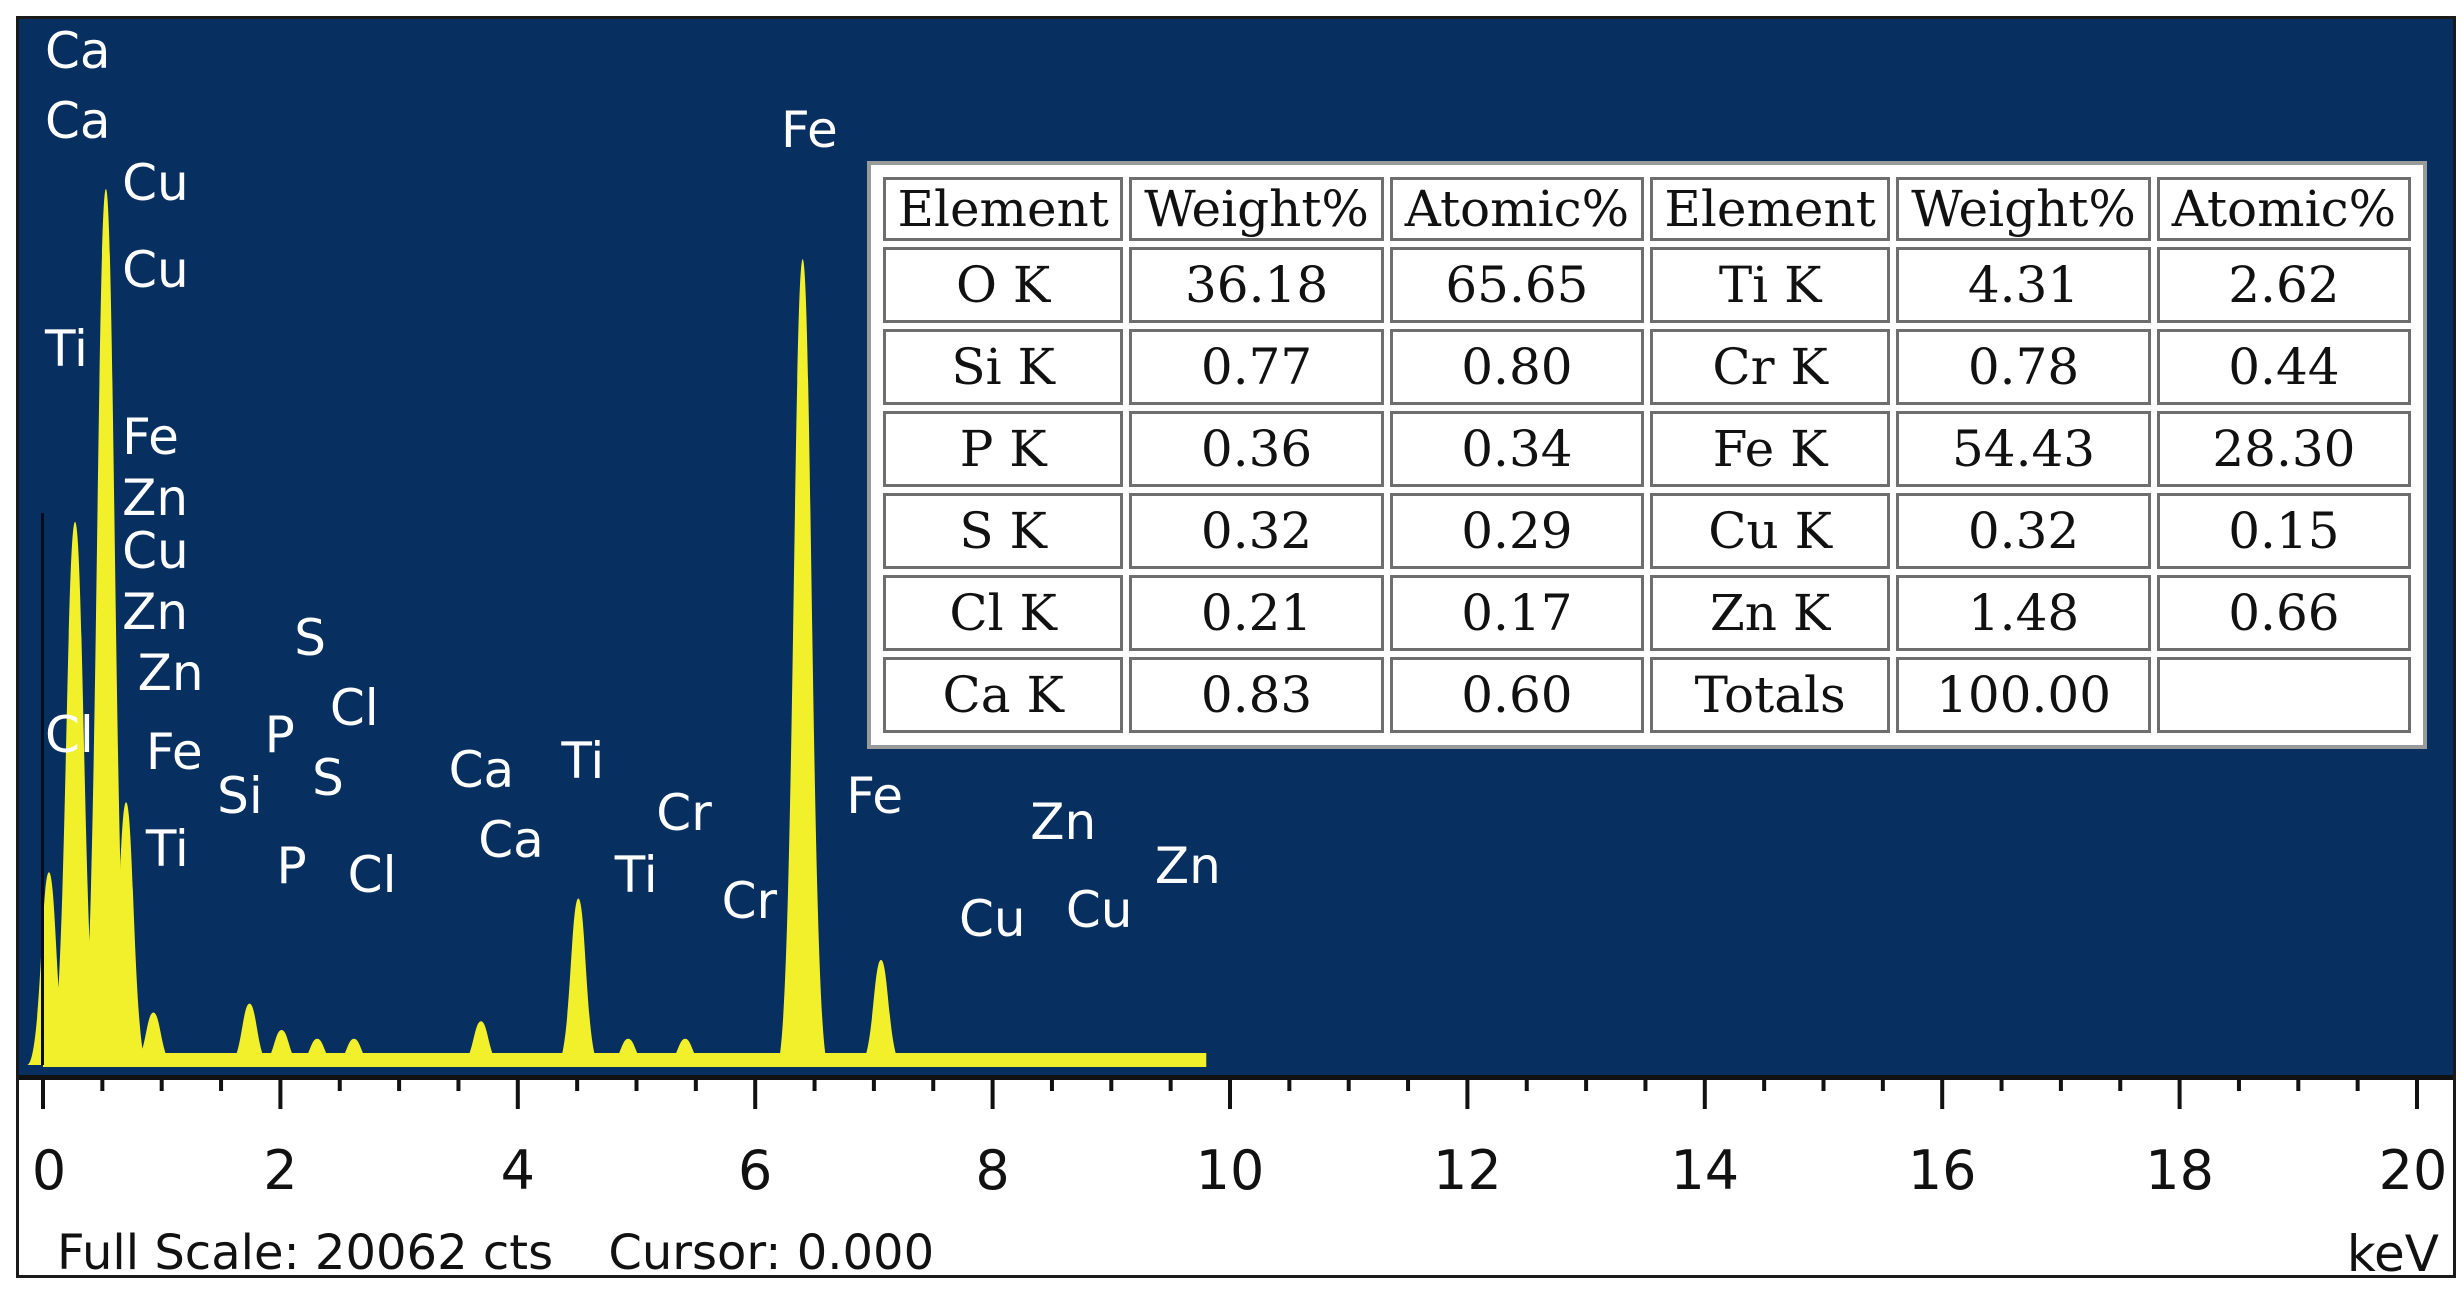 The image size is (2464, 1299). Describe the element at coordinates (1770, 613) in the screenshot. I see `table-cell: Zn K` at that location.